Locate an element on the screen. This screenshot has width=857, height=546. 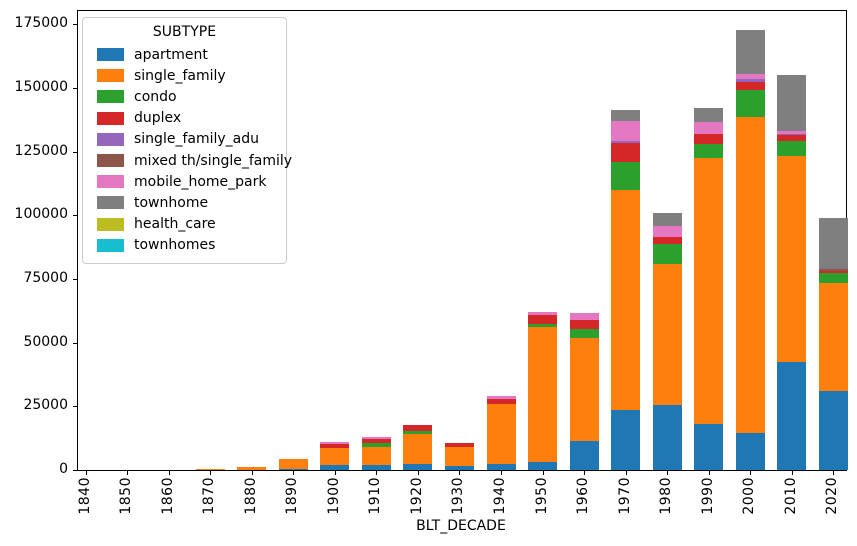
bar-1990 is located at coordinates (709, 289).